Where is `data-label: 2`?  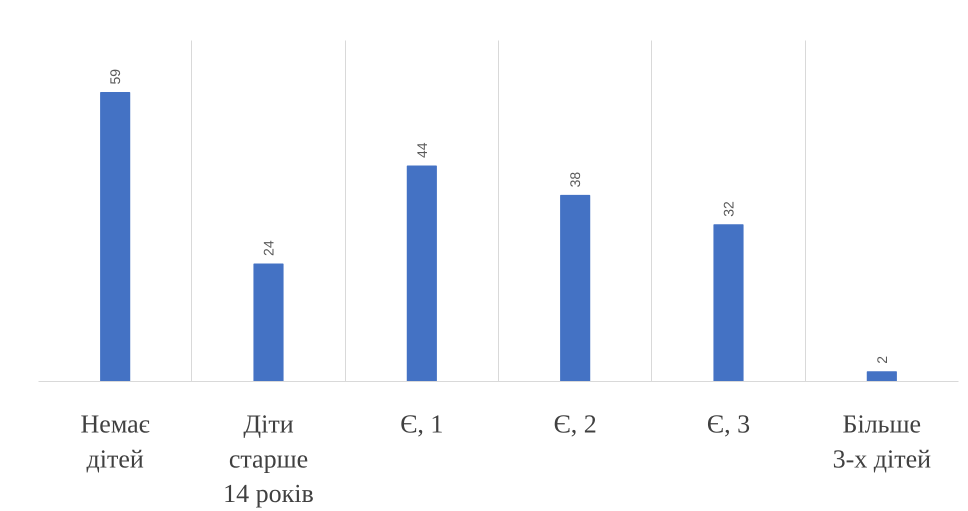 data-label: 2 is located at coordinates (882, 360).